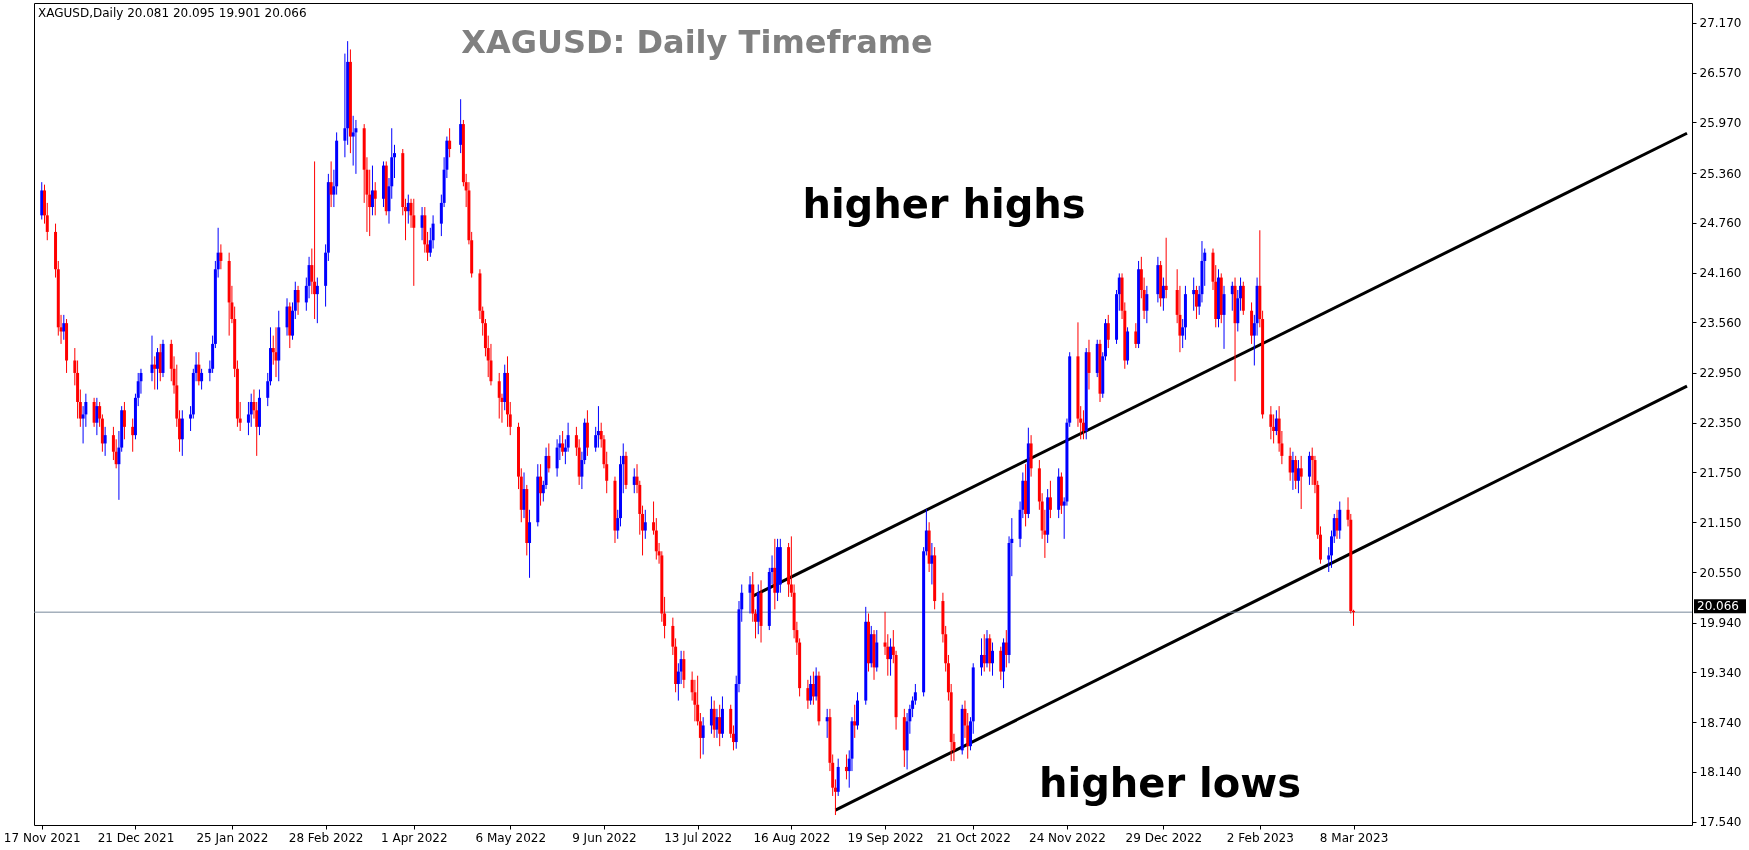  I want to click on x-tick-label: 17 Nov 2021, so click(42, 837).